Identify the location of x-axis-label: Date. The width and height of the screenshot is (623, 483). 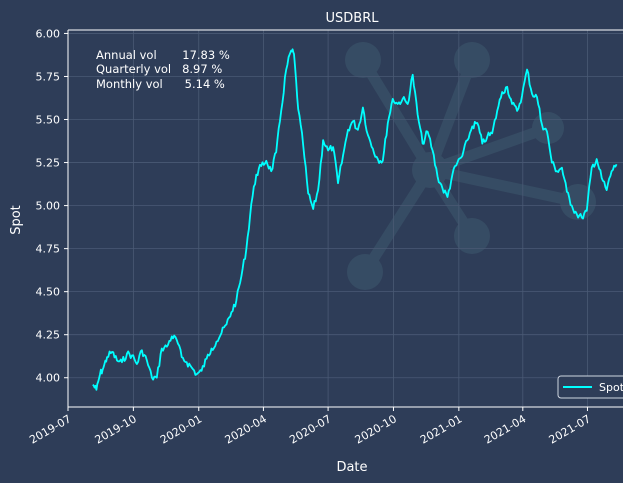
(351, 467).